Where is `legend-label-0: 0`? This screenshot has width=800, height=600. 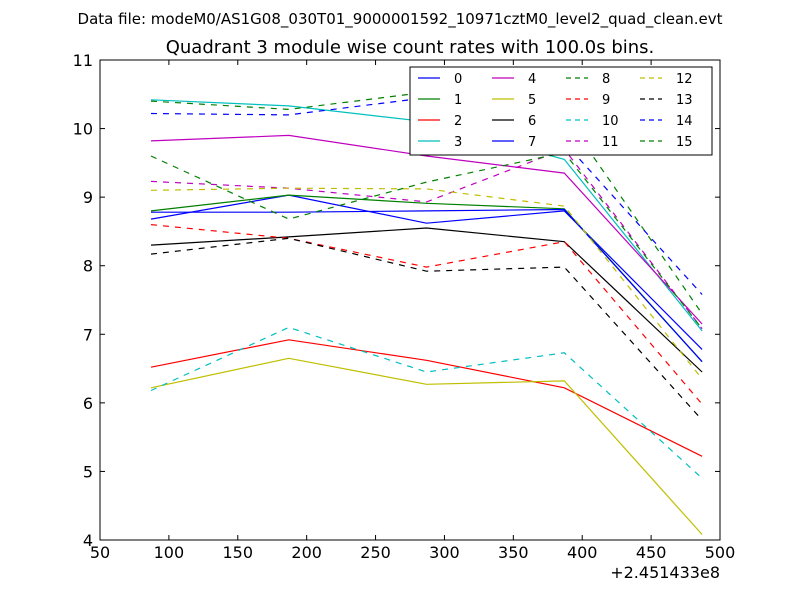
legend-label-0: 0 is located at coordinates (458, 79).